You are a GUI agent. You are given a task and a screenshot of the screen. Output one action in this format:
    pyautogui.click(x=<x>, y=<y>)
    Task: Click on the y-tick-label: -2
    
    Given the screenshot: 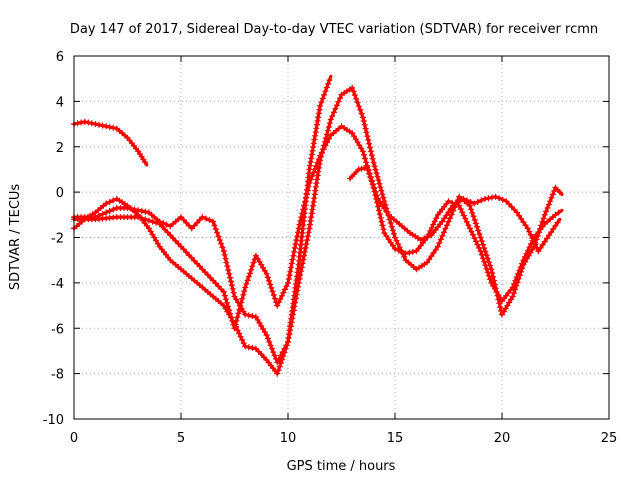 What is the action you would take?
    pyautogui.click(x=57, y=239)
    